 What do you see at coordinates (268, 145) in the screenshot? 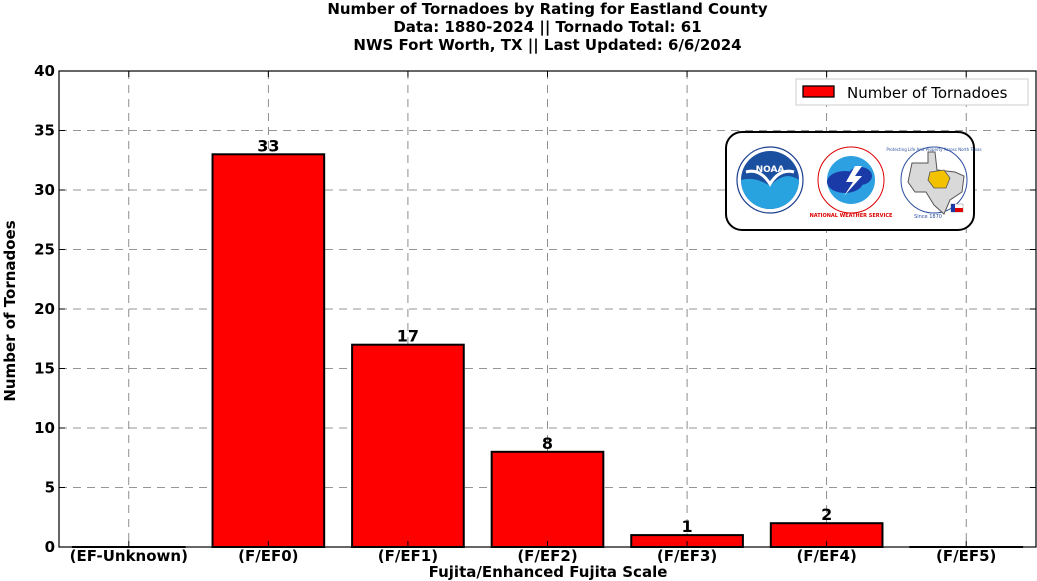
I see `data-label: 33` at bounding box center [268, 145].